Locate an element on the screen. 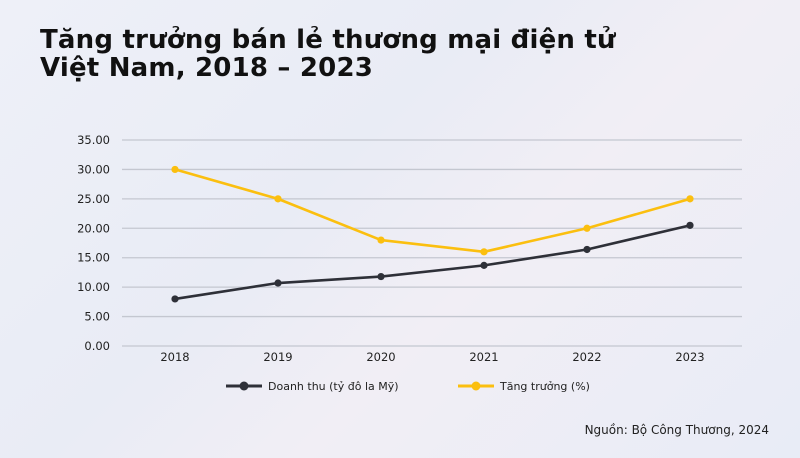  source-note: Nguồn: Bộ Công Thương, 2024 is located at coordinates (676, 430).